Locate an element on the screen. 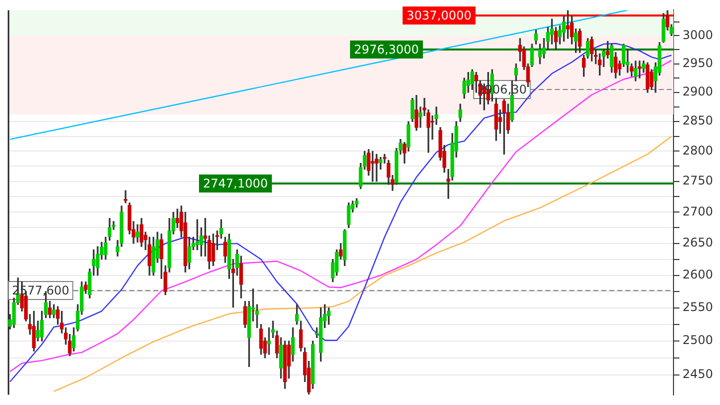  y-tick-label: 2650 is located at coordinates (698, 243).